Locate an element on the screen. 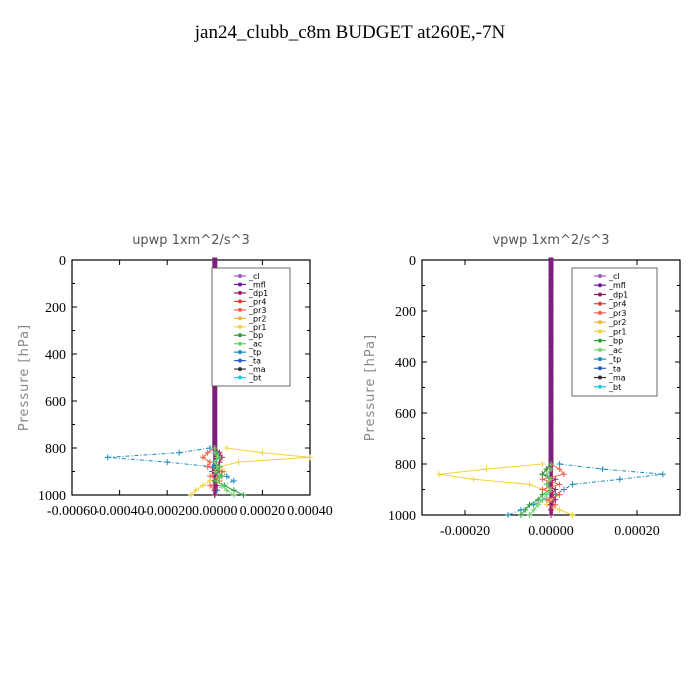 Image resolution: width=700 pixels, height=700 pixels. legend-label: _tp is located at coordinates (614, 359).